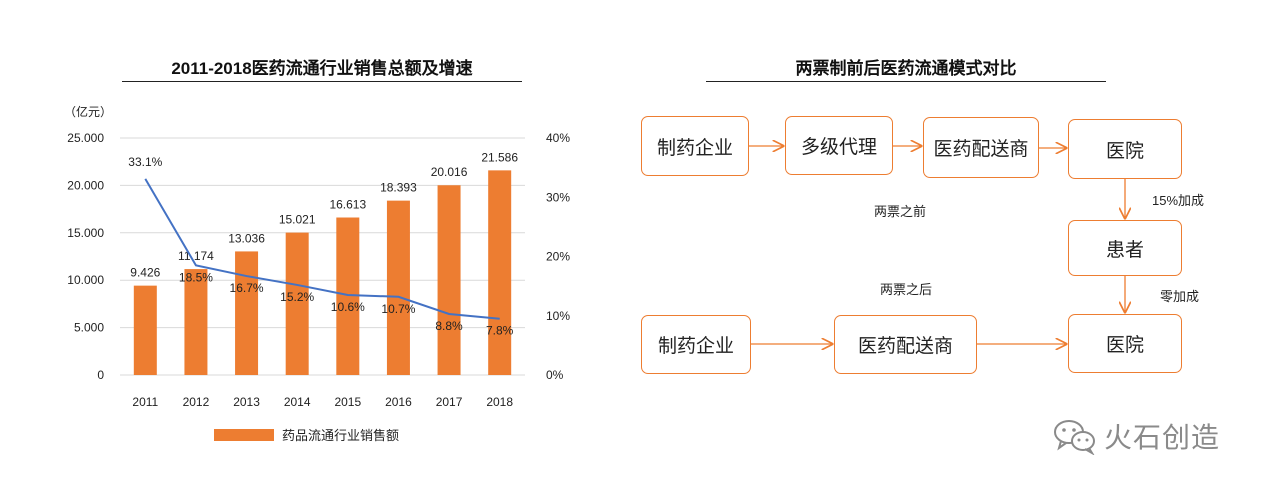  Describe the element at coordinates (85, 280) in the screenshot. I see `y-left-tick-label: 10.000` at that location.